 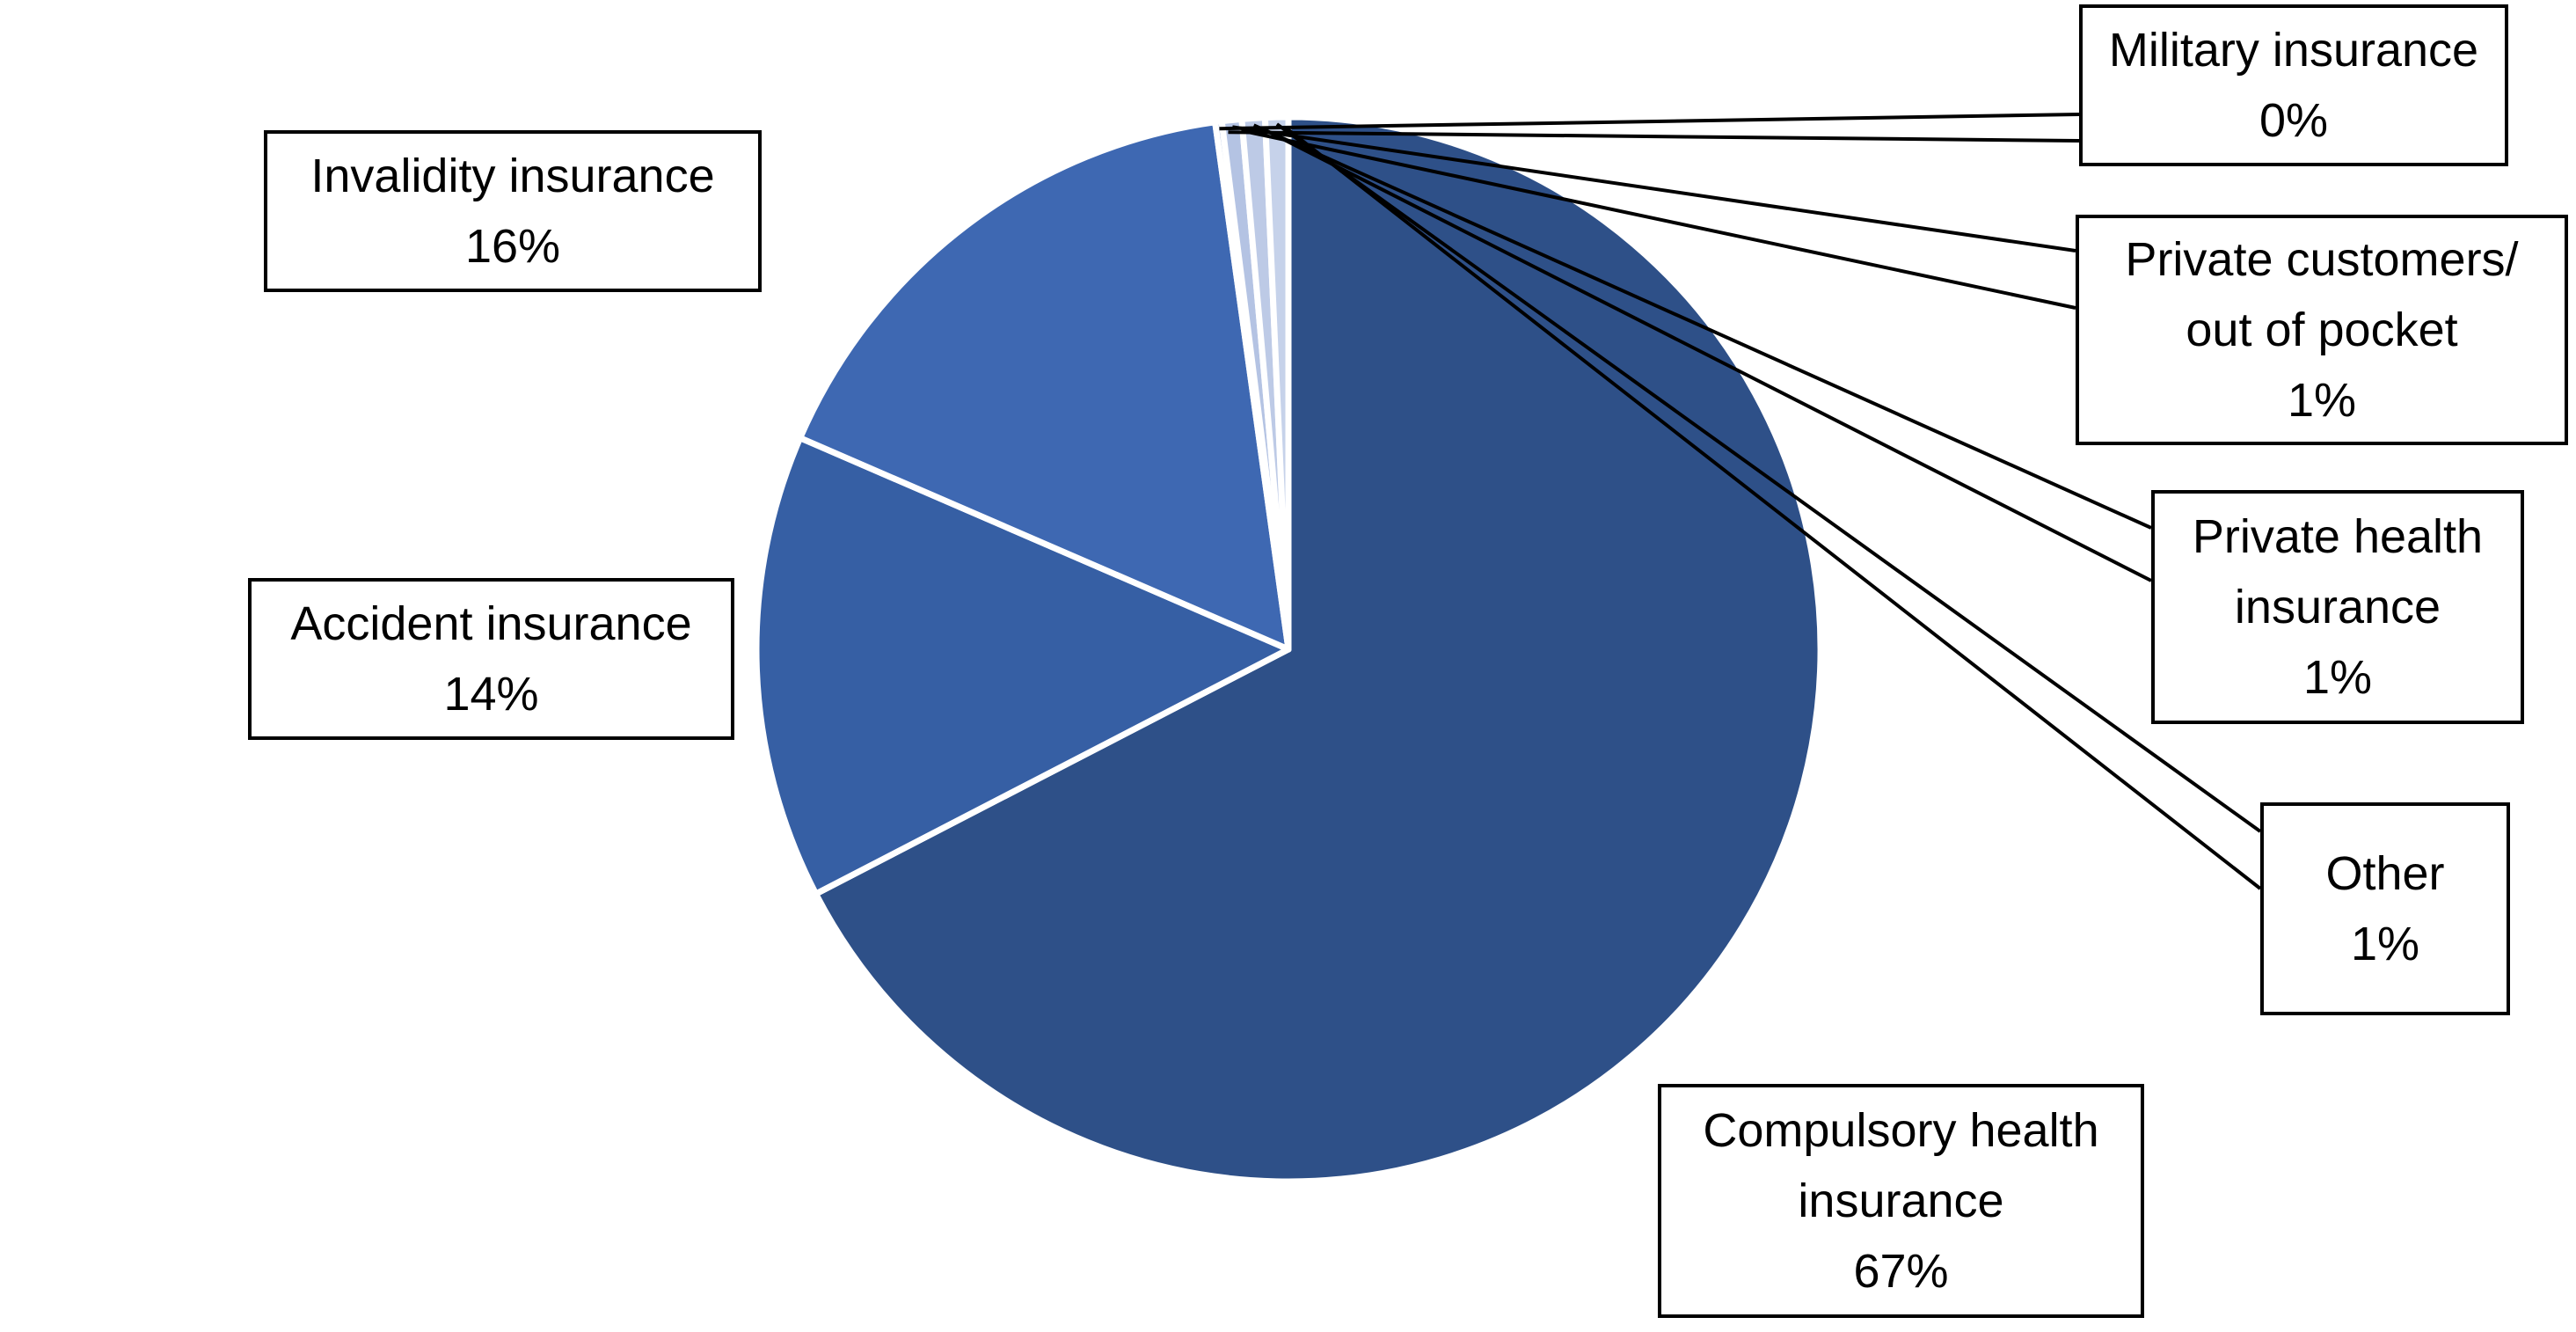 I want to click on slice-percent-label: 16%, so click(x=512, y=247).